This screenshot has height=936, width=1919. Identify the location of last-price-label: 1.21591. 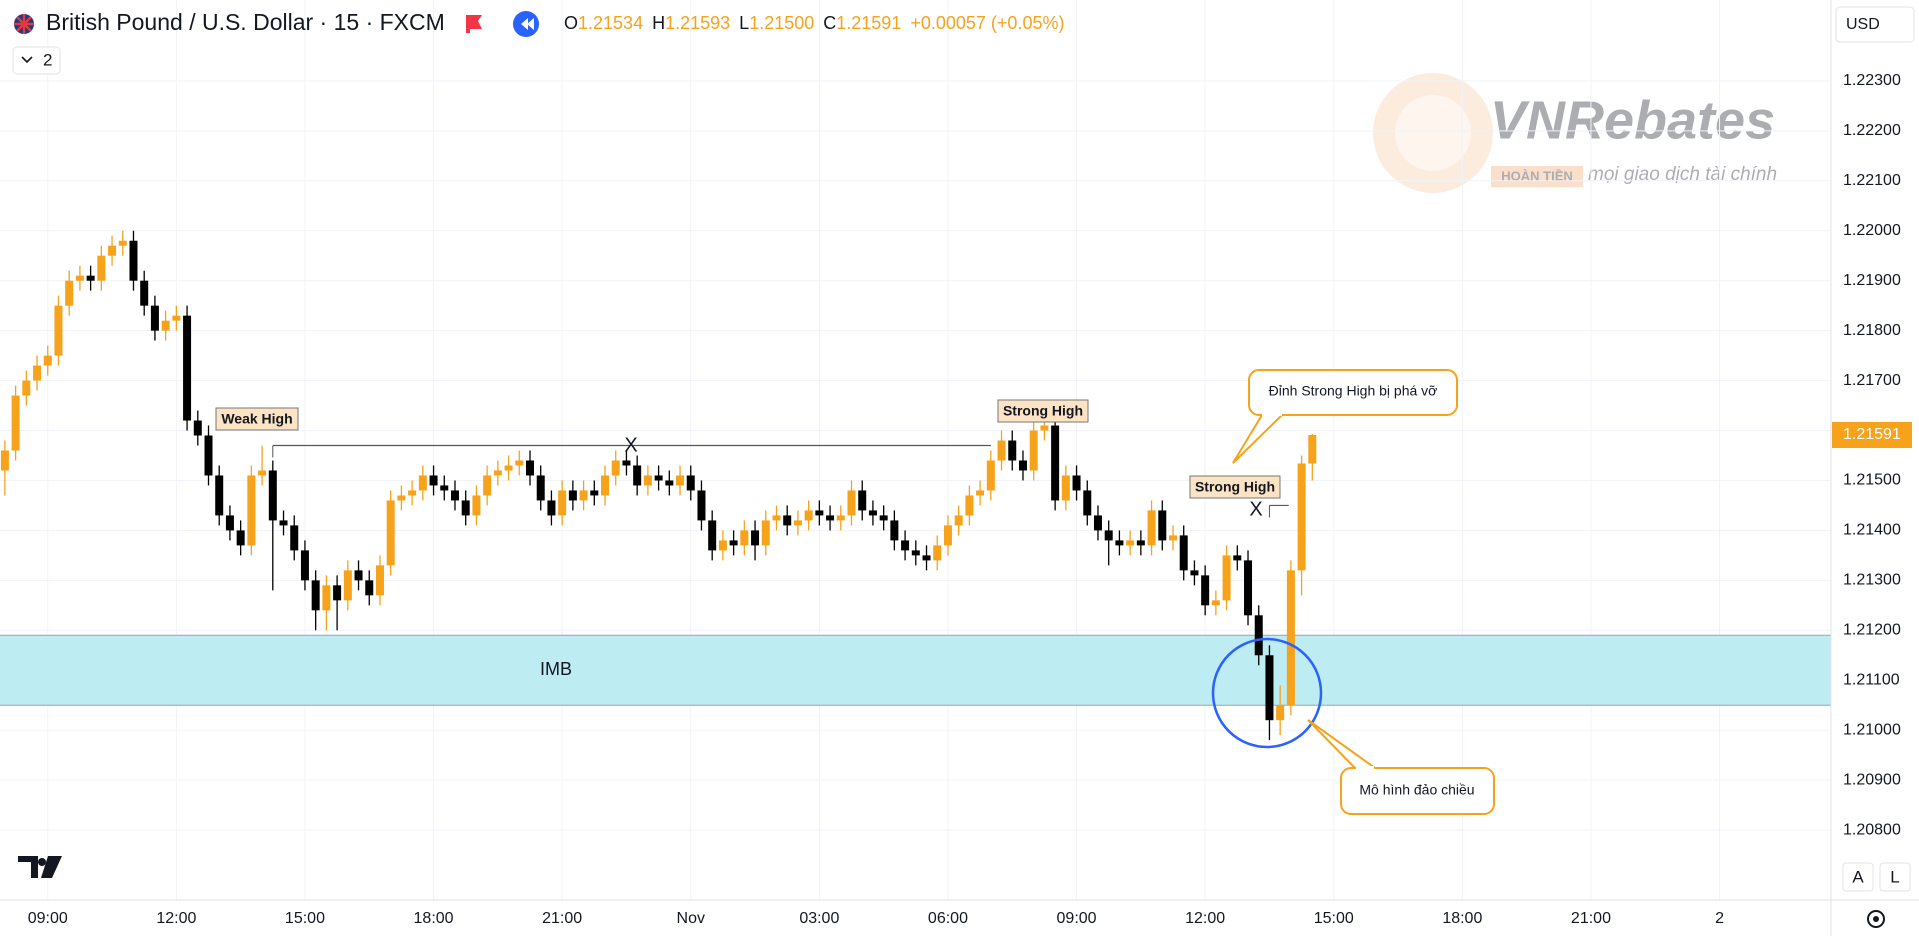
(1872, 434).